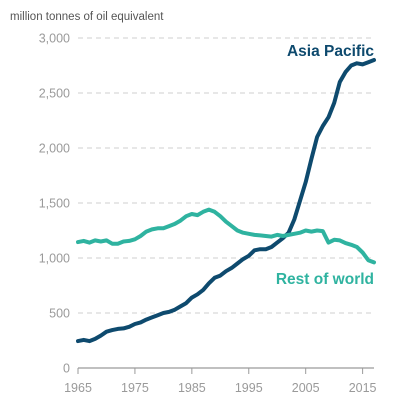 This screenshot has width=418, height=408. What do you see at coordinates (220, 381) in the screenshot?
I see `x-axis-ticks: 1965 1975 1985 1995 2005 2015` at bounding box center [220, 381].